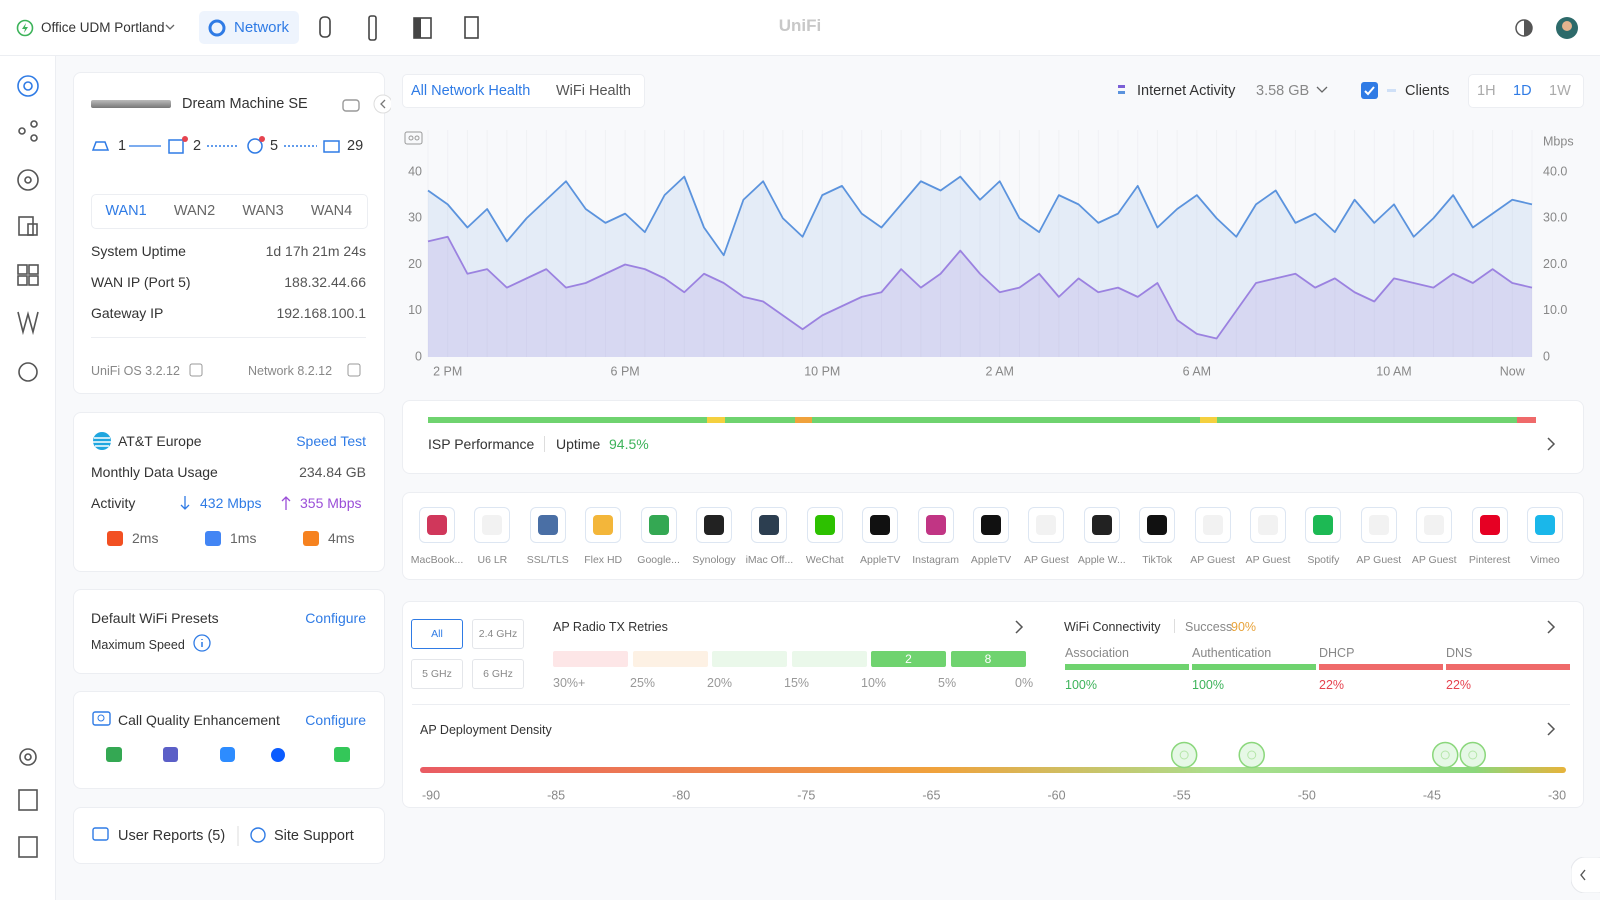 Image resolution: width=1600 pixels, height=900 pixels. I want to click on device-actions, so click(366, 105).